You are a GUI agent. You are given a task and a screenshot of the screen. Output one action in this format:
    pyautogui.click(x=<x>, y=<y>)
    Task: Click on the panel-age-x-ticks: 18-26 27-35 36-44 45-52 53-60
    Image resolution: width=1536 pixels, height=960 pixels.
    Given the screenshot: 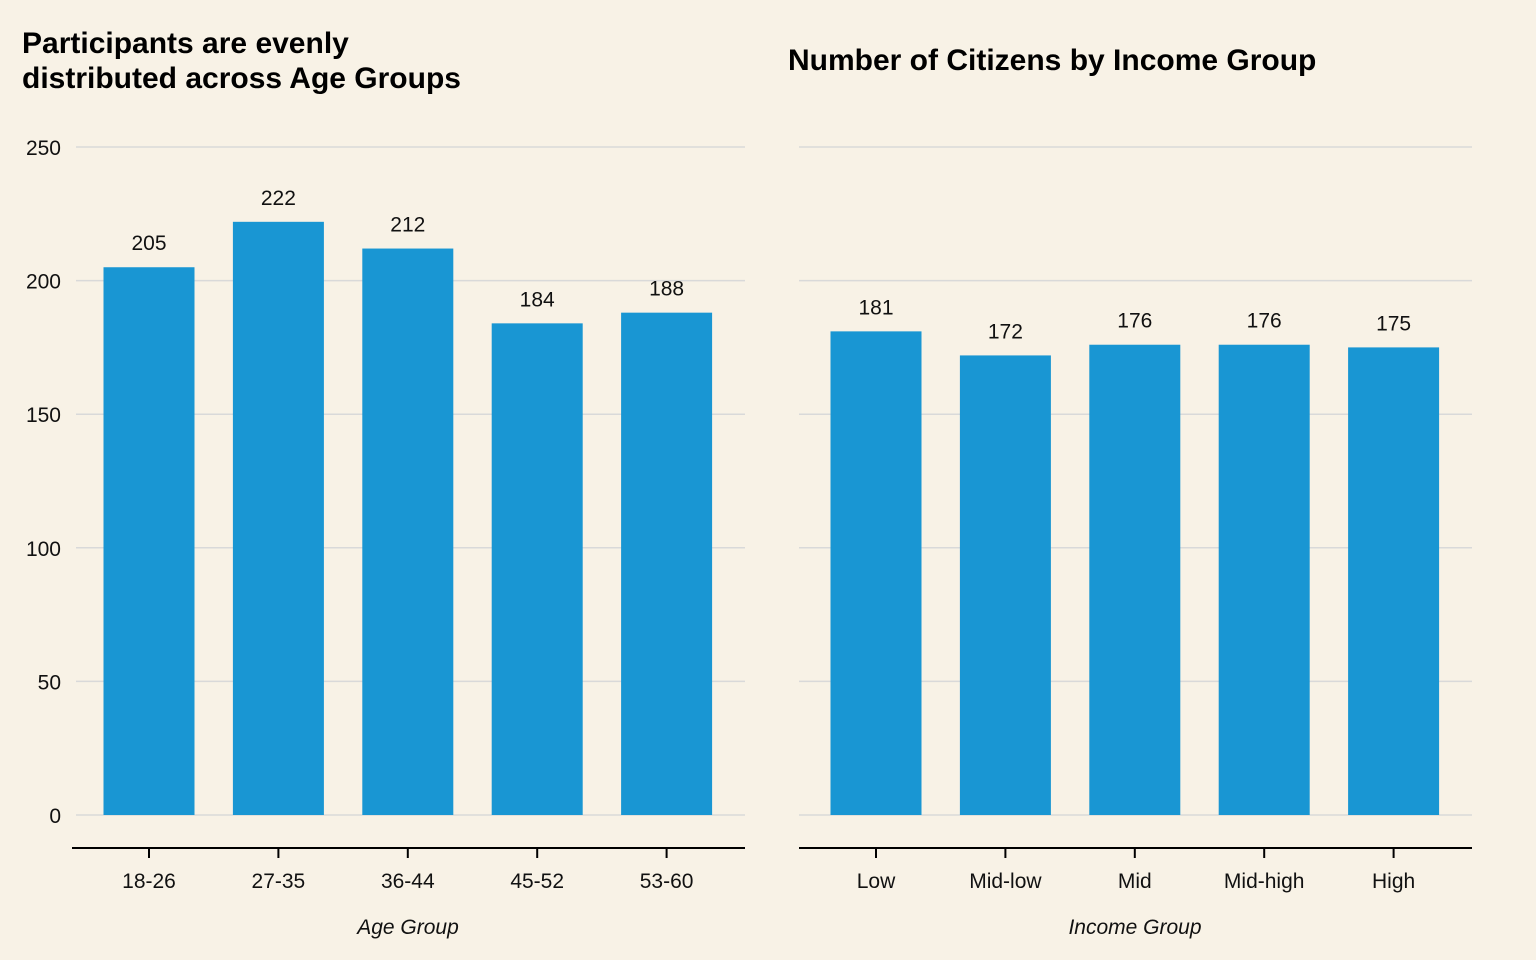 What is the action you would take?
    pyautogui.click(x=407, y=870)
    